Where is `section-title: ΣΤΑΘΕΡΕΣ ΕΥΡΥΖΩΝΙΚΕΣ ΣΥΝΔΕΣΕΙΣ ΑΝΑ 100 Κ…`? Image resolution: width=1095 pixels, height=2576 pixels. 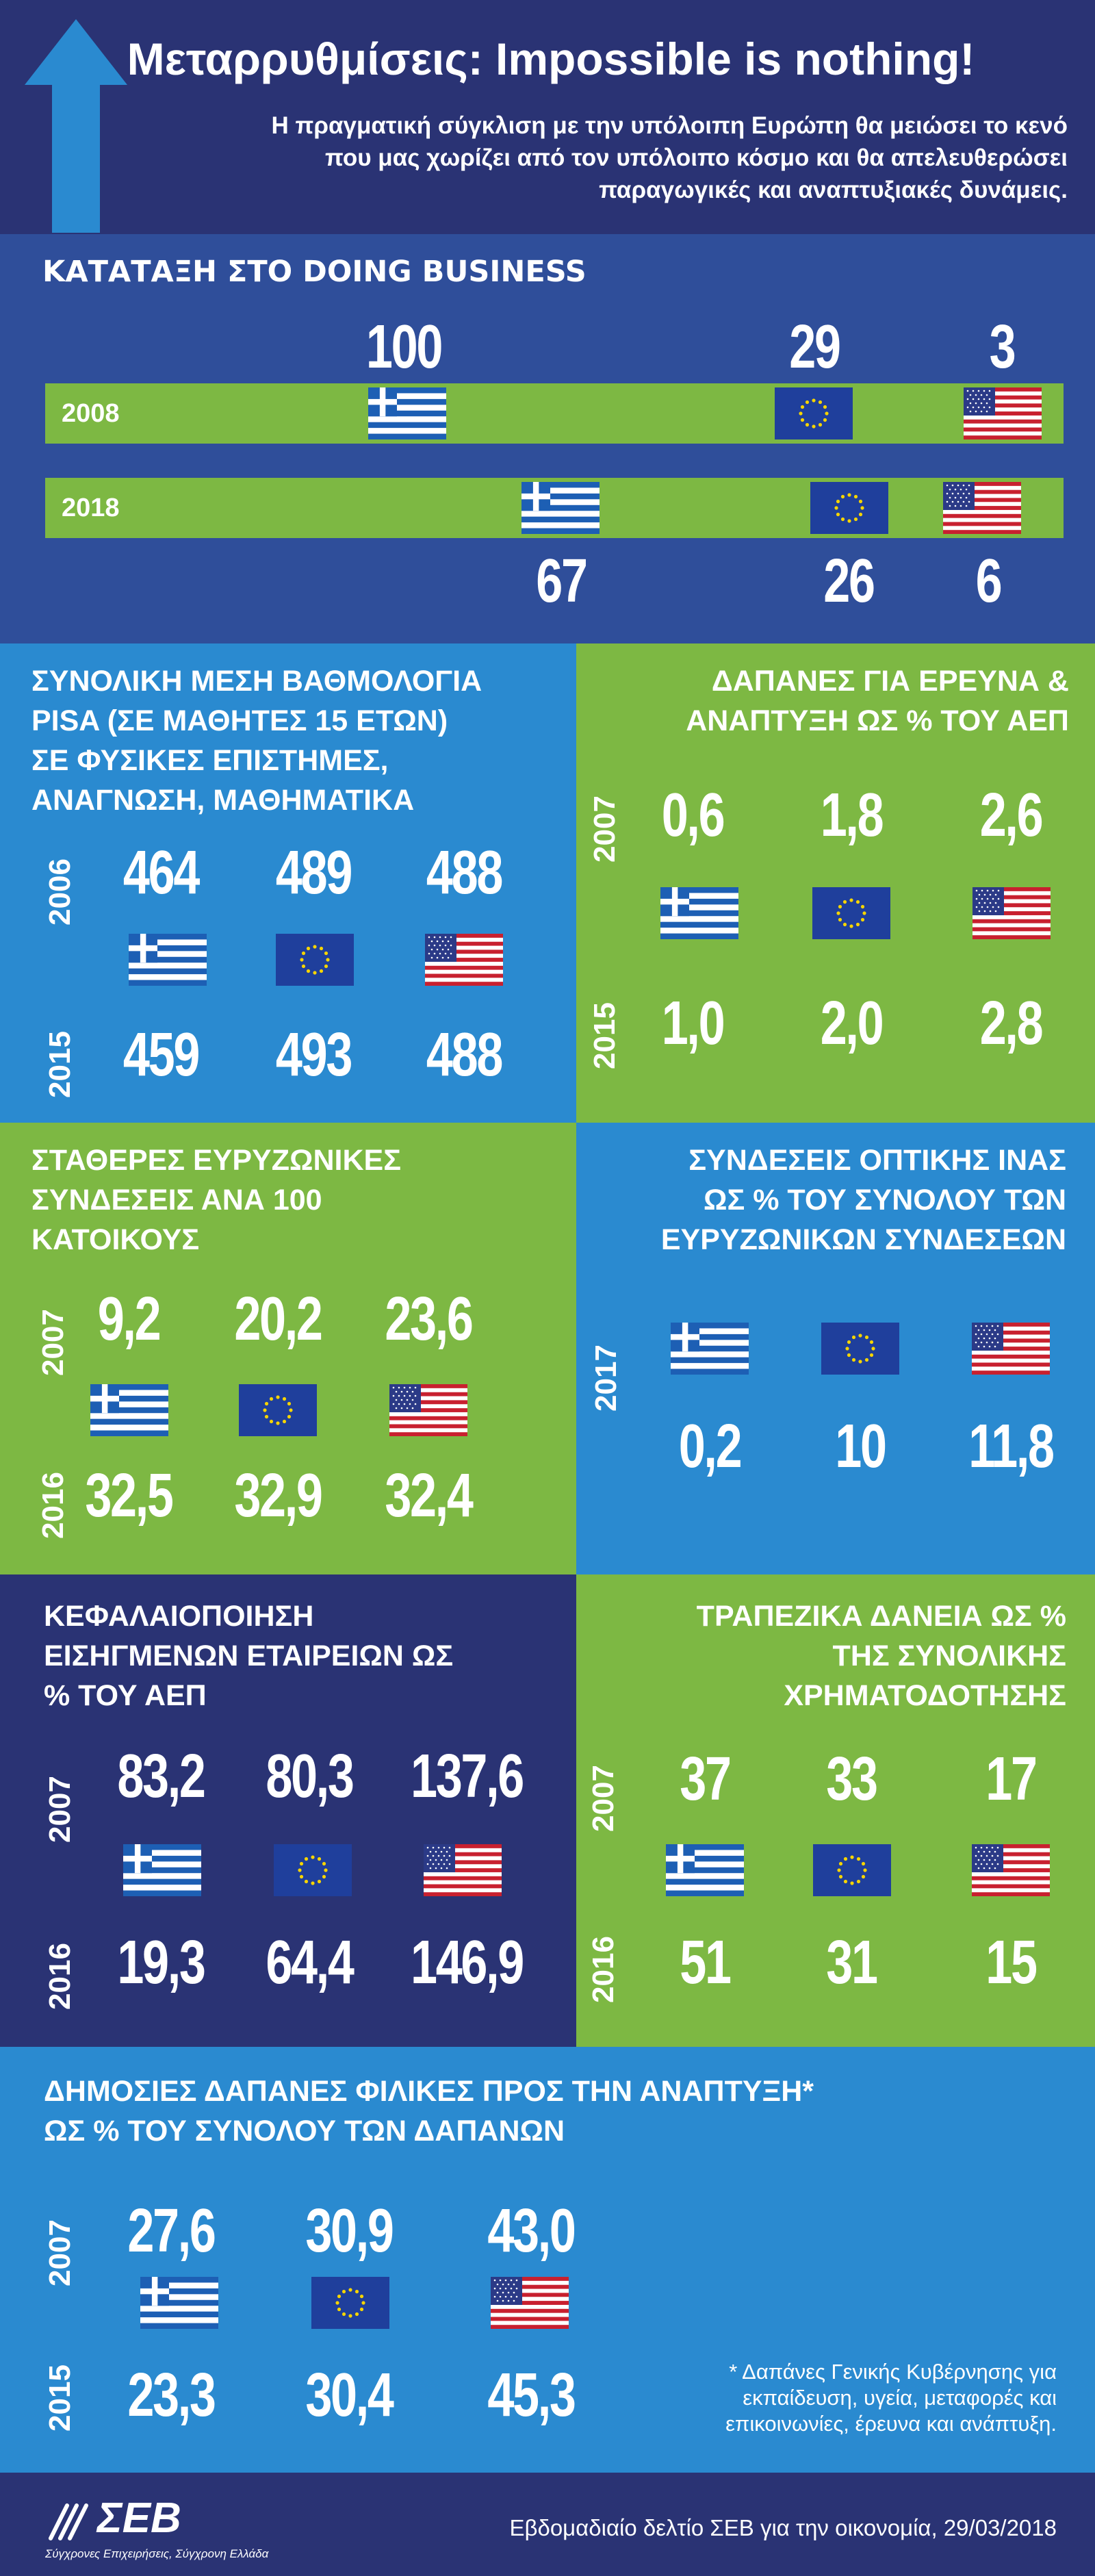 section-title: ΣΤΑΘΕΡΕΣ ΕΥΡΥΖΩΝΙΚΕΣ ΣΥΝΔΕΣΕΙΣ ΑΝΑ 100 Κ… is located at coordinates (216, 1200).